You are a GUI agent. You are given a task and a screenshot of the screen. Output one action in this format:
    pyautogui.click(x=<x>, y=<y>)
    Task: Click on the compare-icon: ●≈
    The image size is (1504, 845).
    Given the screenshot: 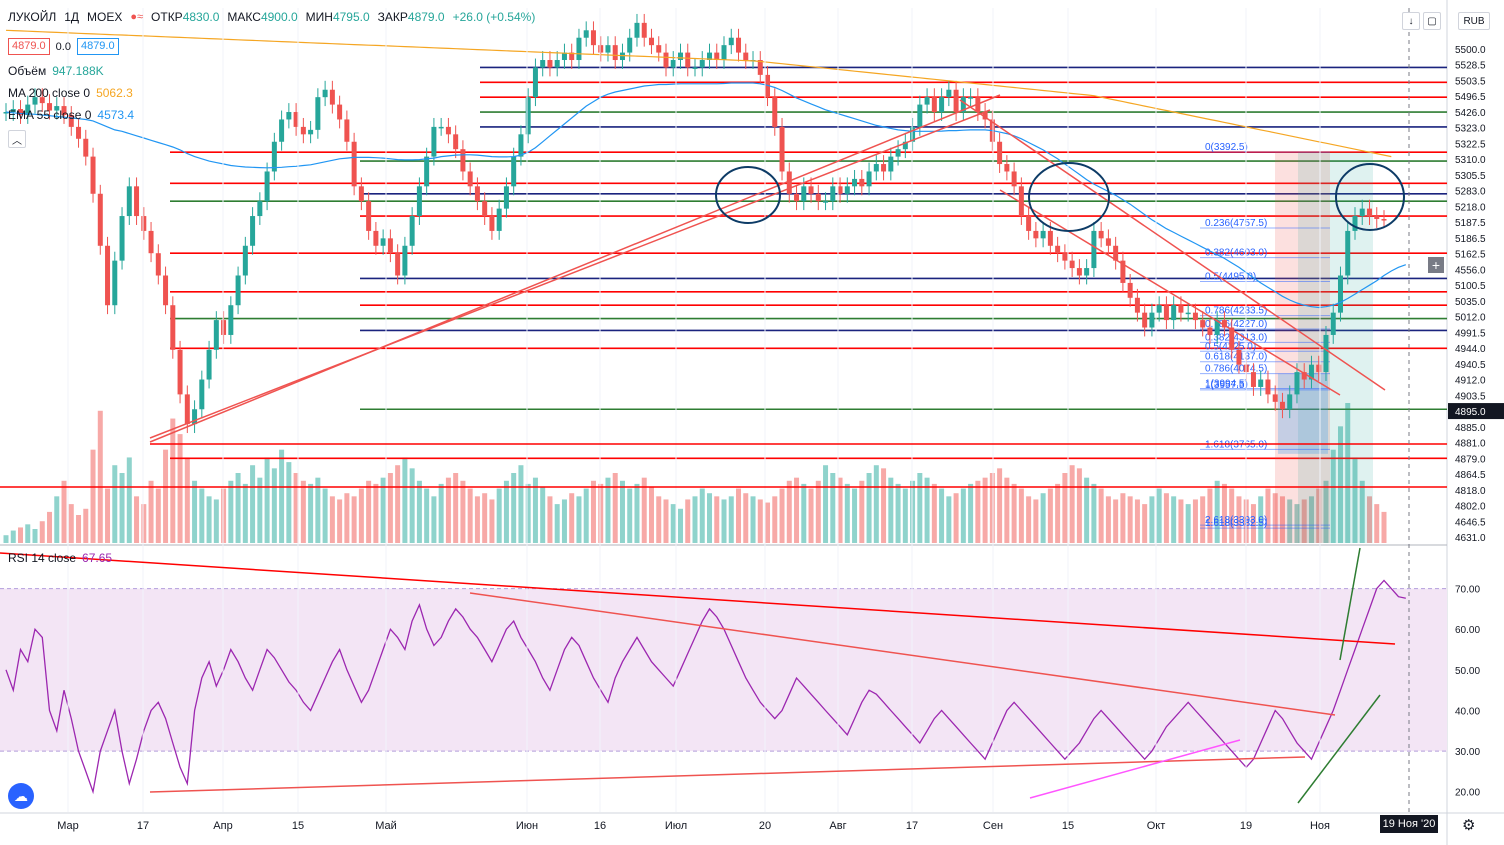 What is the action you would take?
    pyautogui.click(x=137, y=17)
    